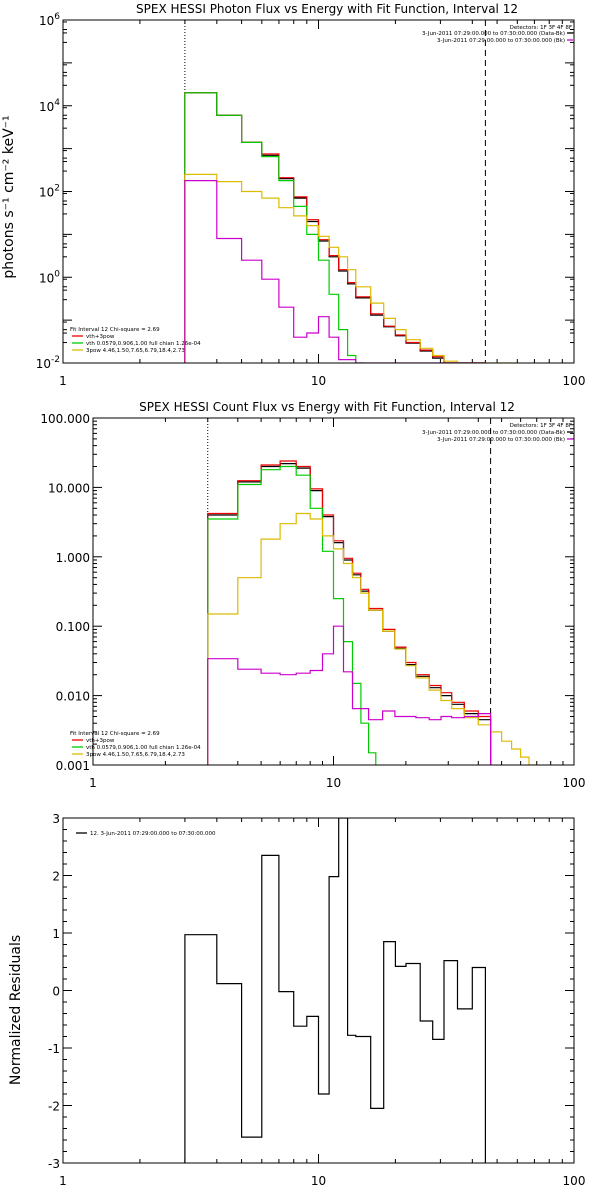 The image size is (600, 1204). I want to click on y-axis-label: photons s⁻¹ cm⁻² keV⁻¹, so click(9, 196).